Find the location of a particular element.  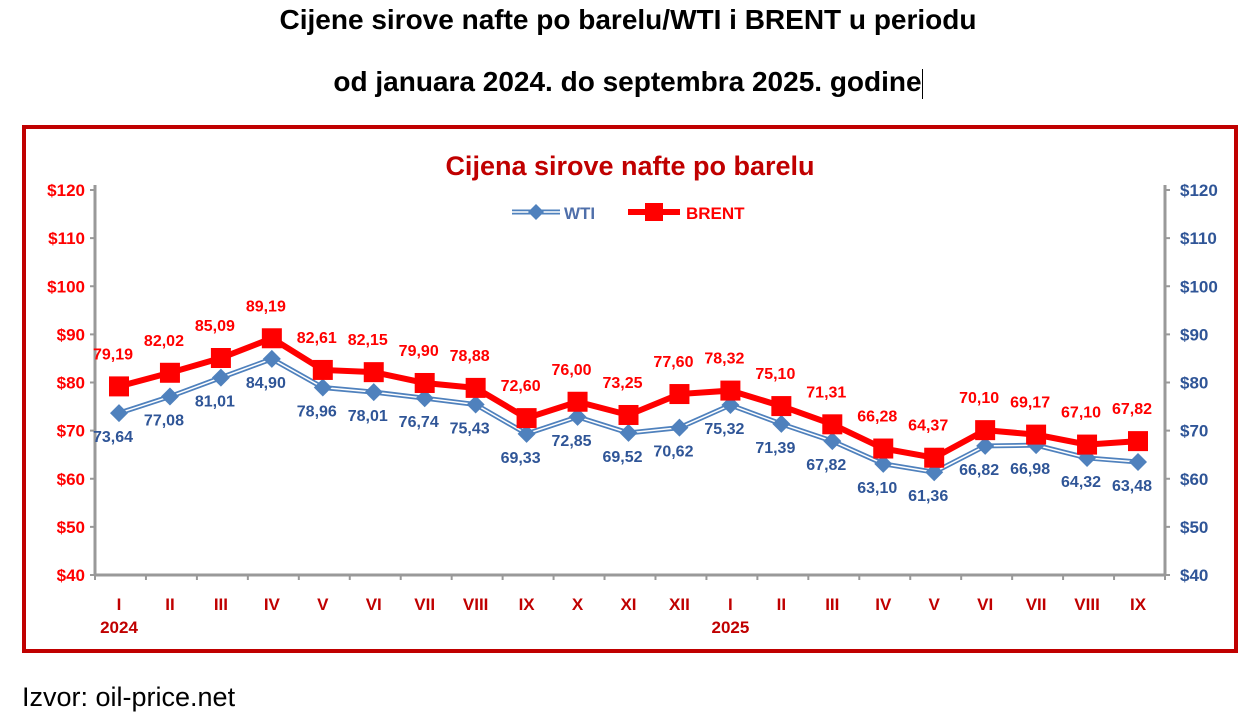

legend-brent-marker is located at coordinates (654, 212).